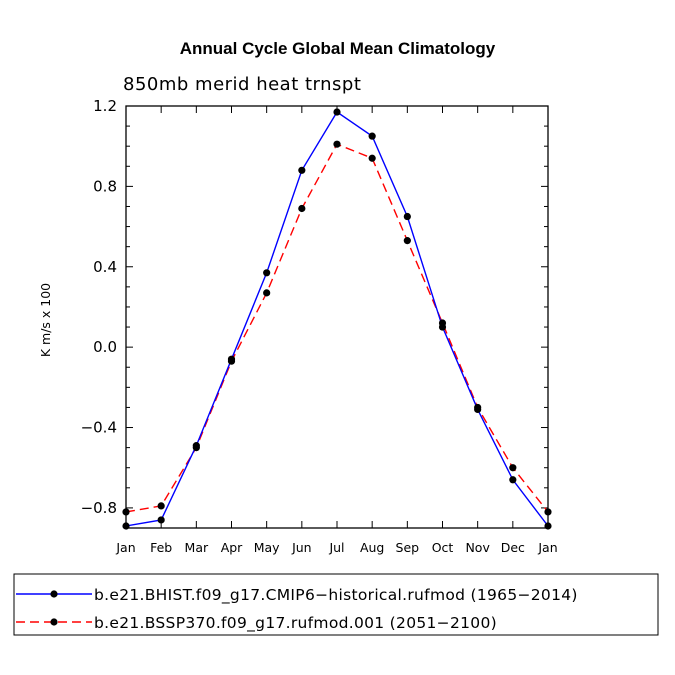  I want to click on x-tick-label: Feb, so click(161, 547).